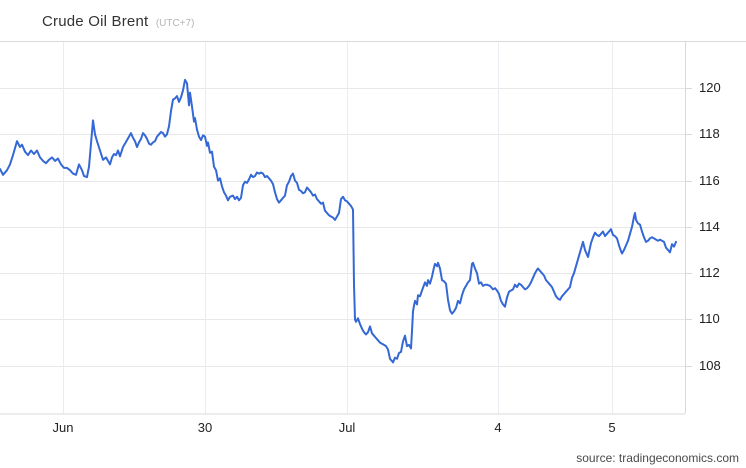 This screenshot has height=468, width=746. I want to click on y-axis-label: 110, so click(709, 319).